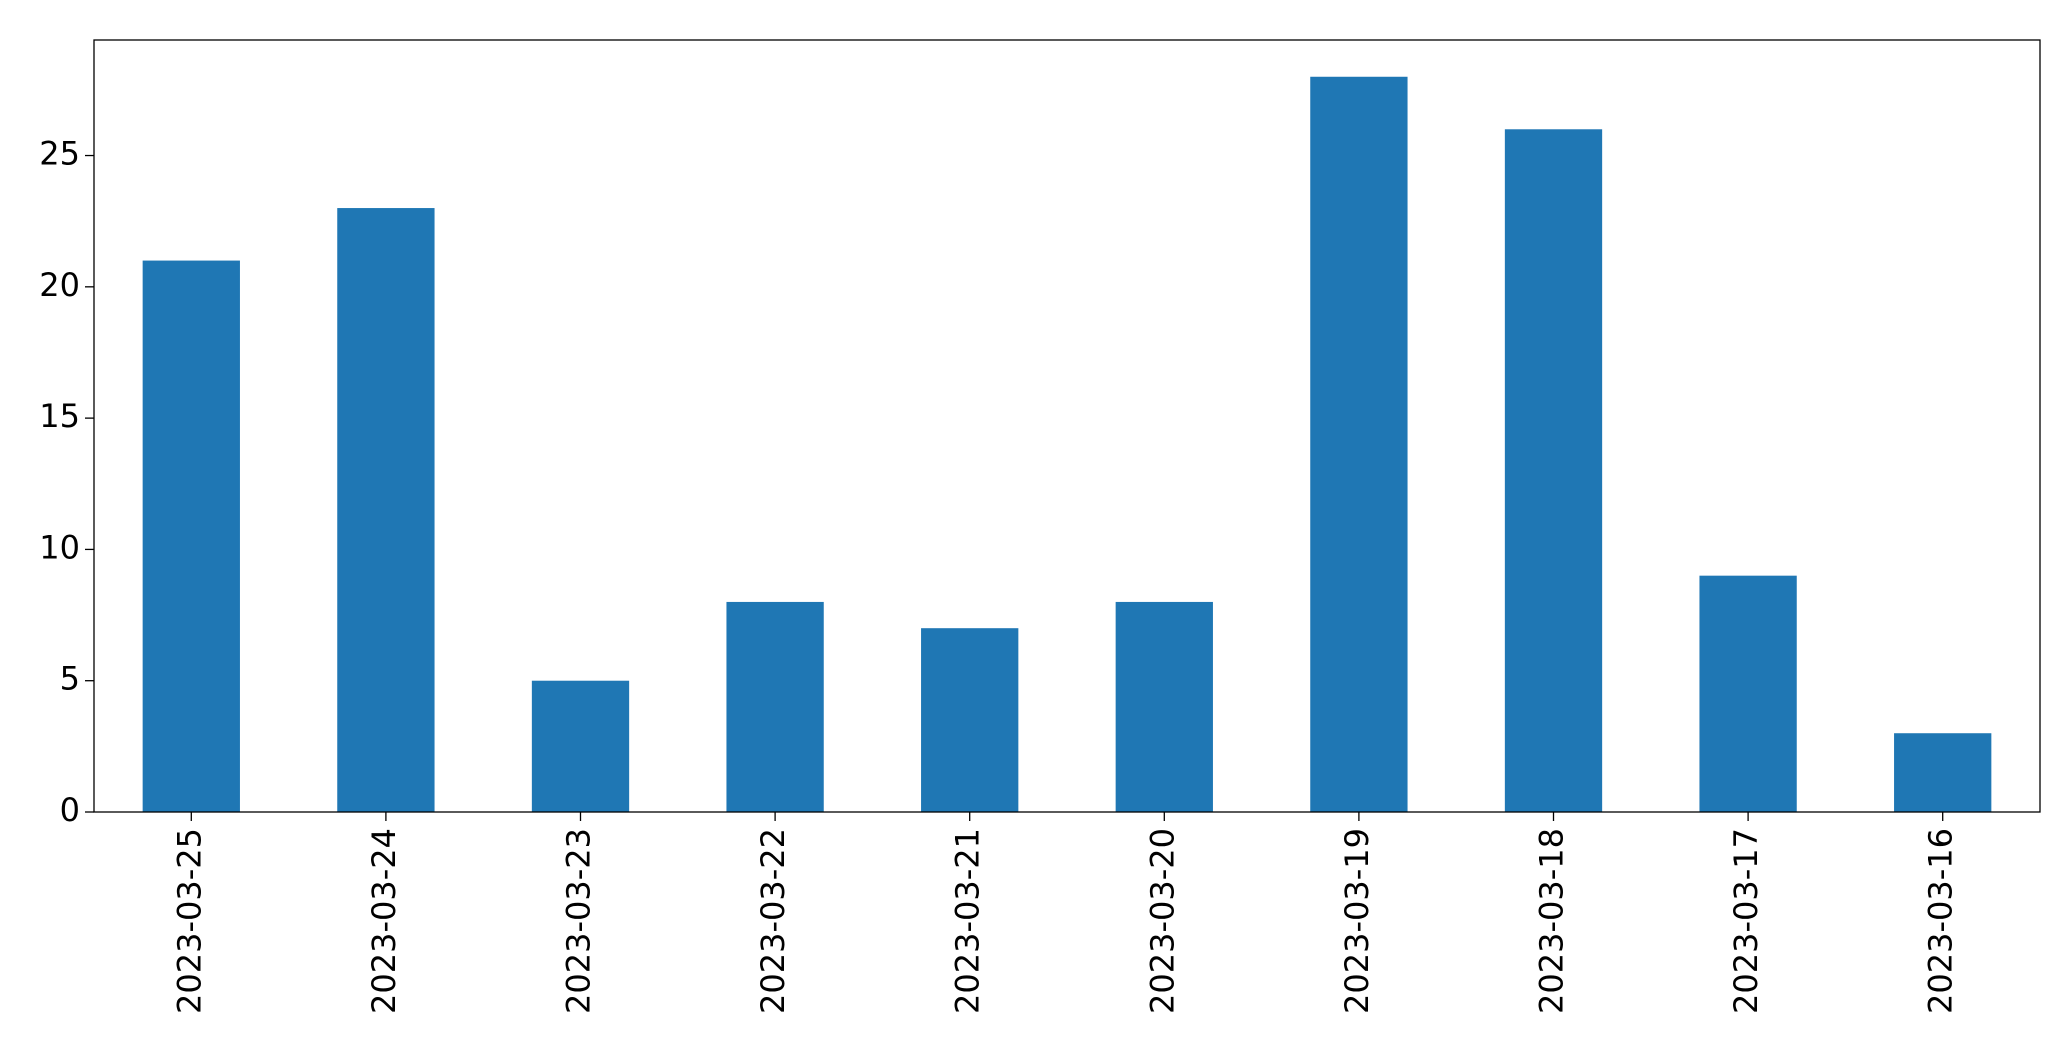  Describe the element at coordinates (70, 810) in the screenshot. I see `y-tick-label: 0` at that location.